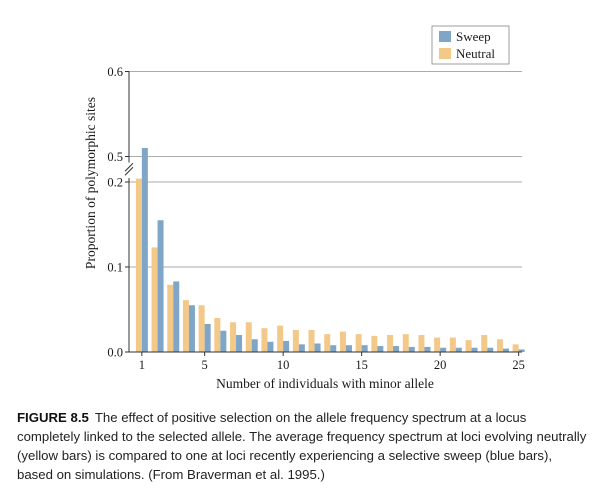  What do you see at coordinates (440, 365) in the screenshot?
I see `x-tick-label: 20` at bounding box center [440, 365].